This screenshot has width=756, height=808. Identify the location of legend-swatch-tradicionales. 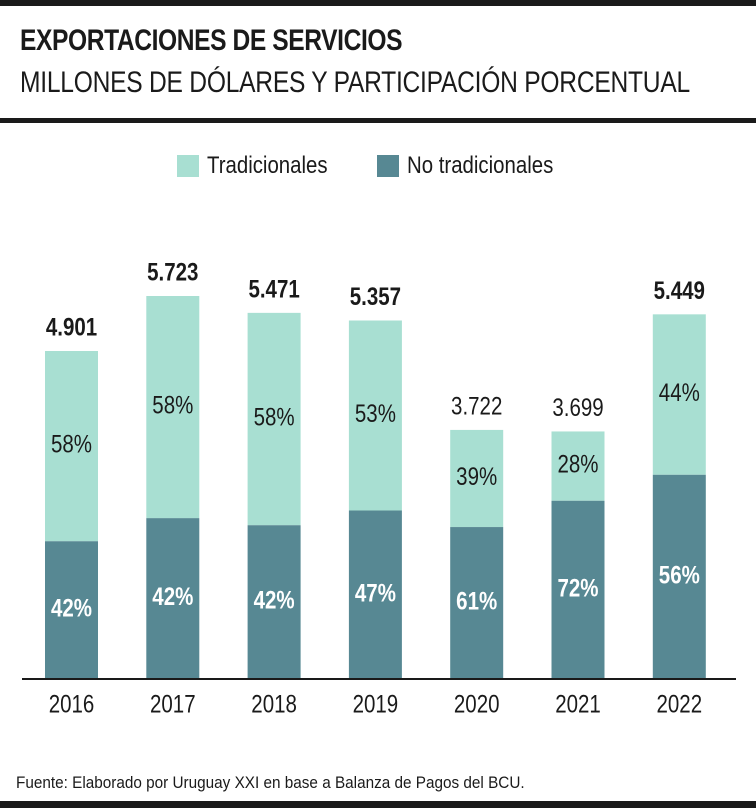
(188, 166).